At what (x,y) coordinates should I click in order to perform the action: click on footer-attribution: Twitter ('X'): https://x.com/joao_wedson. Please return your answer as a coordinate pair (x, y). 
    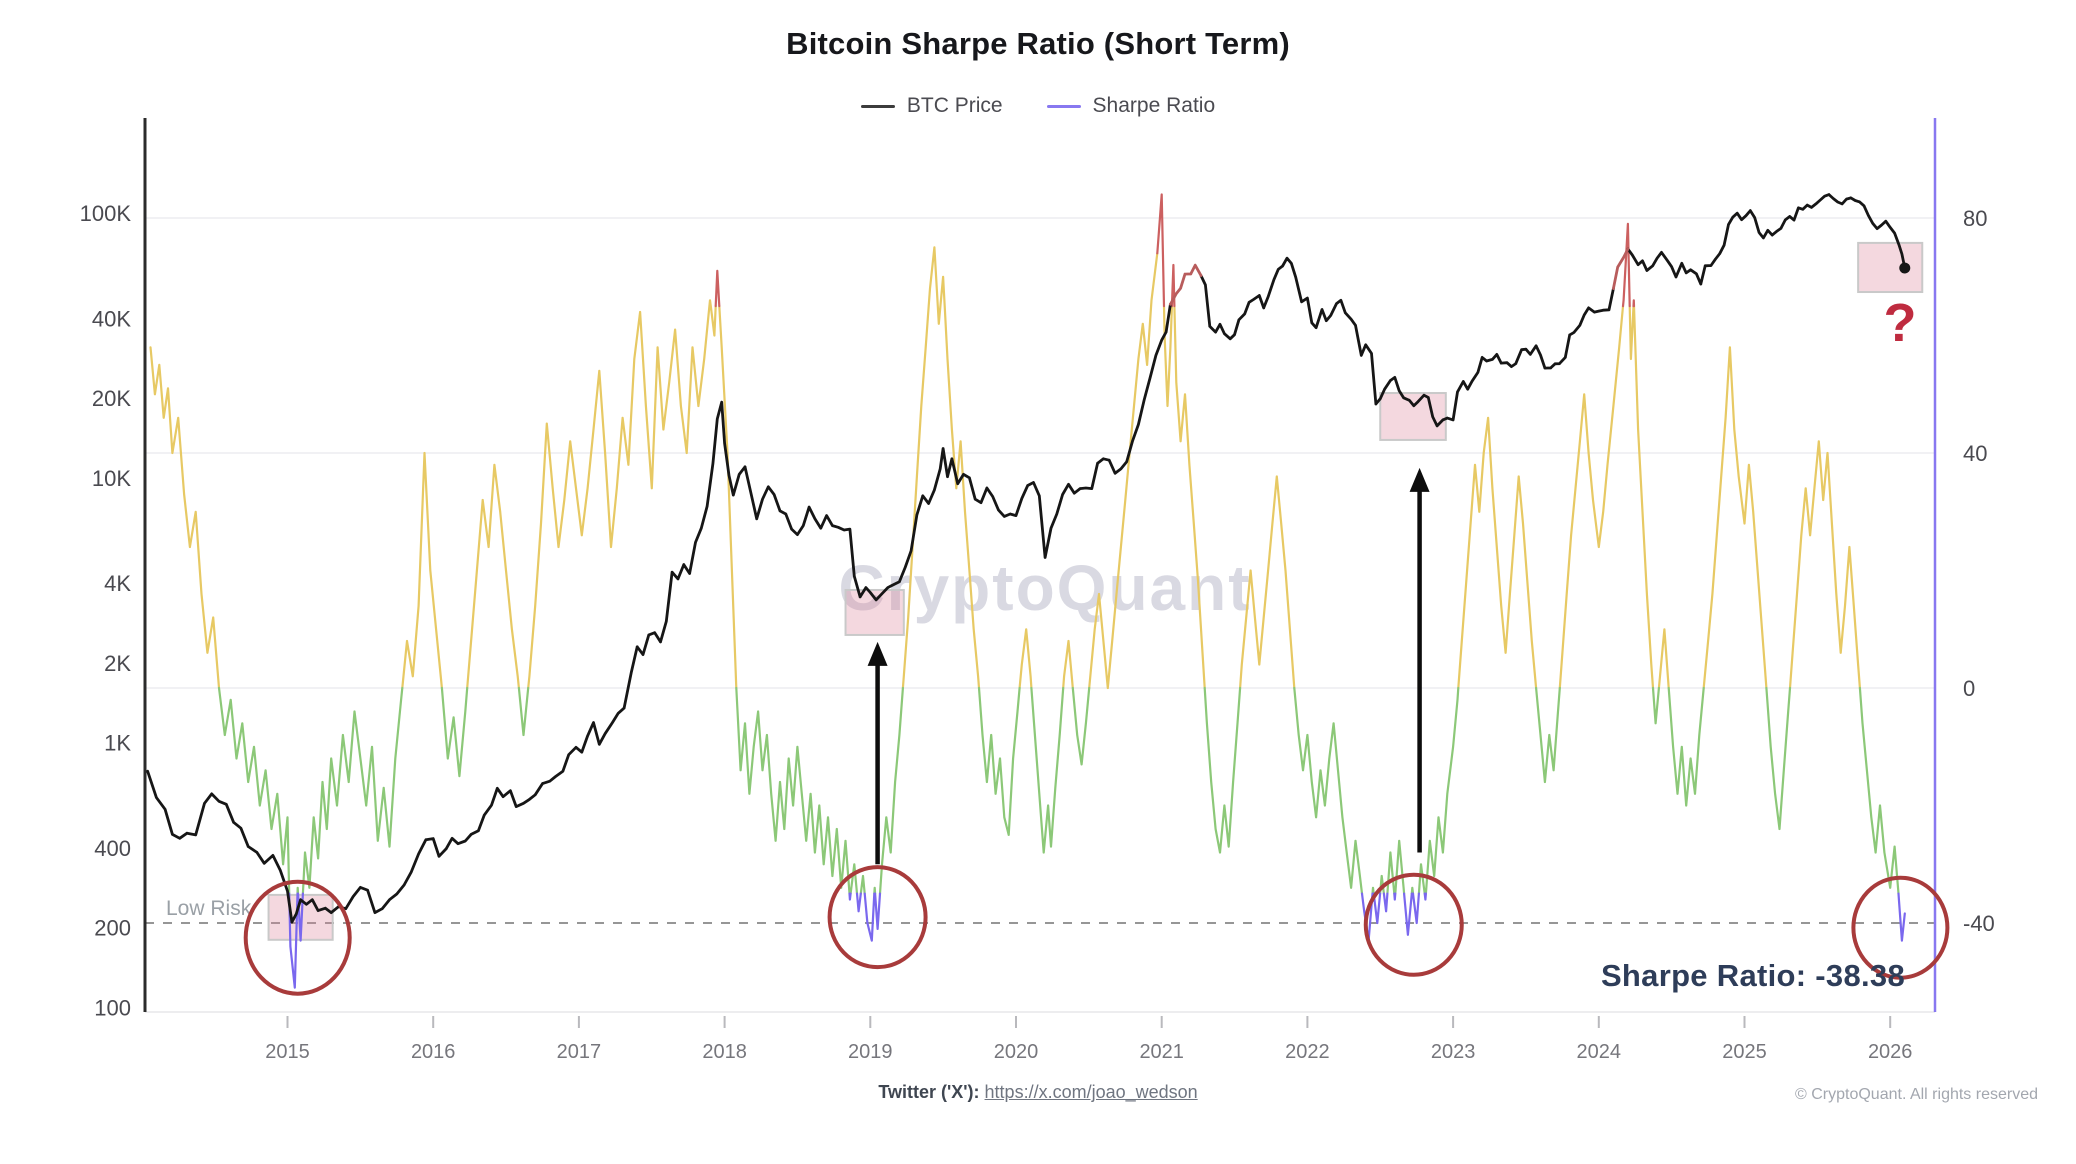
    Looking at the image, I should click on (1038, 1092).